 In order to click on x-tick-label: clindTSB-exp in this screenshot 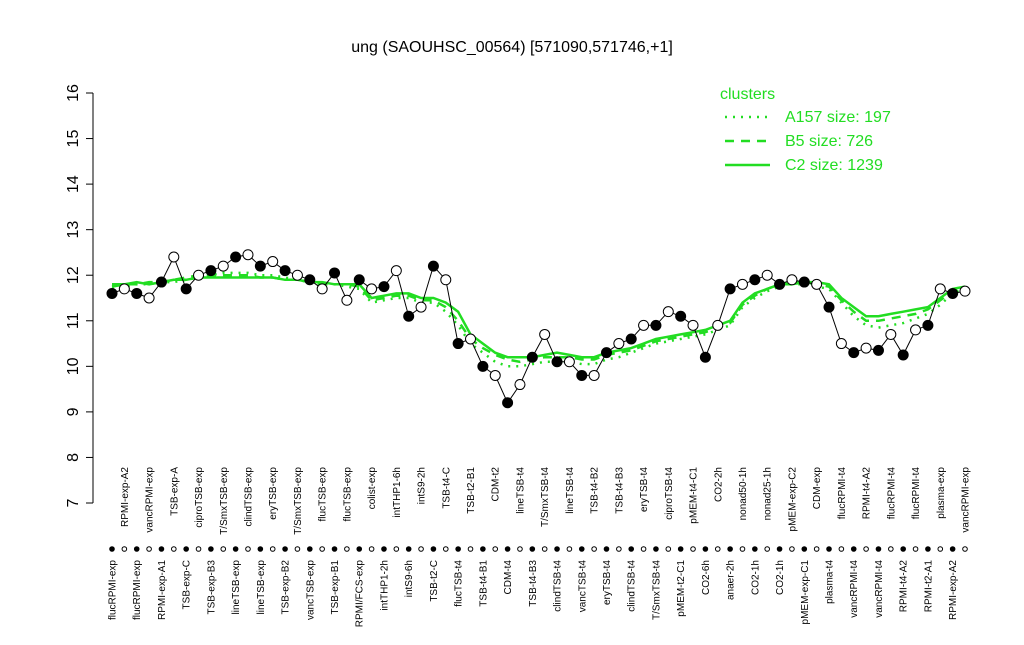, I will do `click(248, 497)`.